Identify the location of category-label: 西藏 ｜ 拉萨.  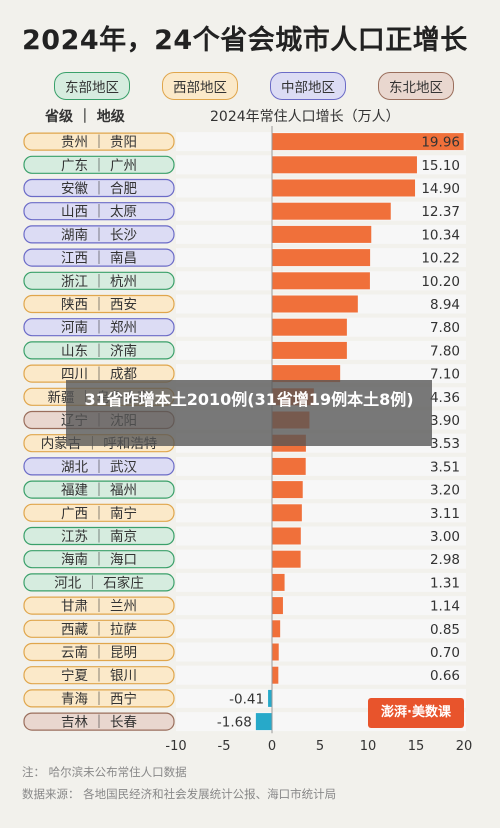
(99, 630).